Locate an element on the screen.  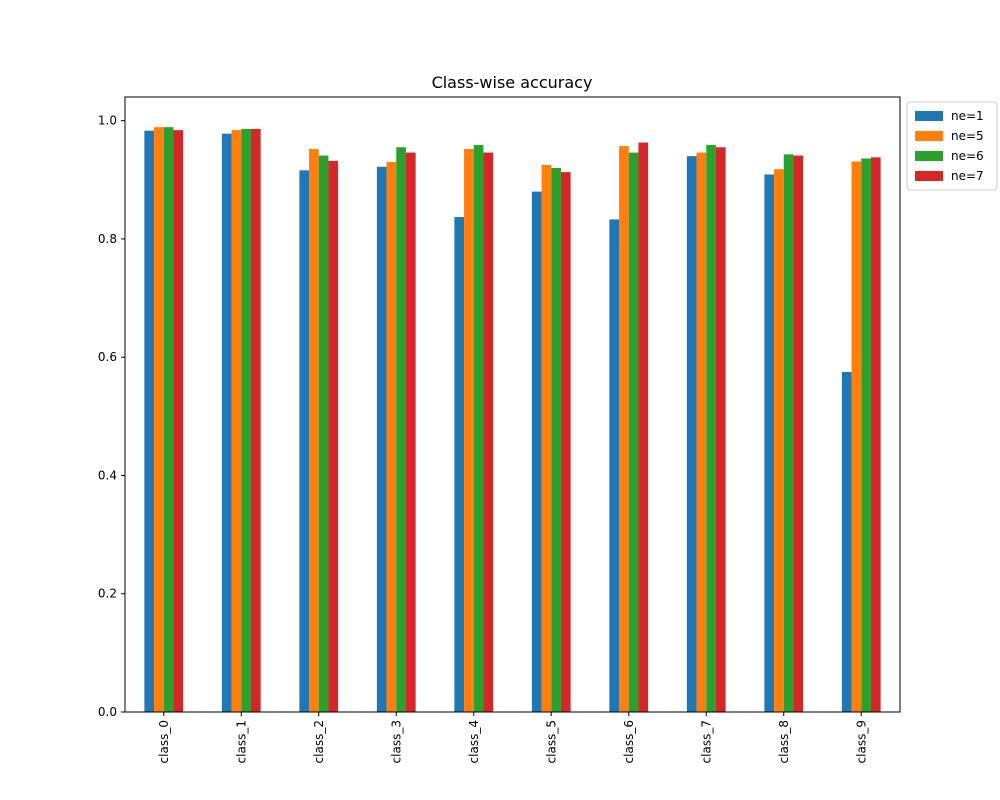
bar-class_3-ne5 is located at coordinates (391, 437).